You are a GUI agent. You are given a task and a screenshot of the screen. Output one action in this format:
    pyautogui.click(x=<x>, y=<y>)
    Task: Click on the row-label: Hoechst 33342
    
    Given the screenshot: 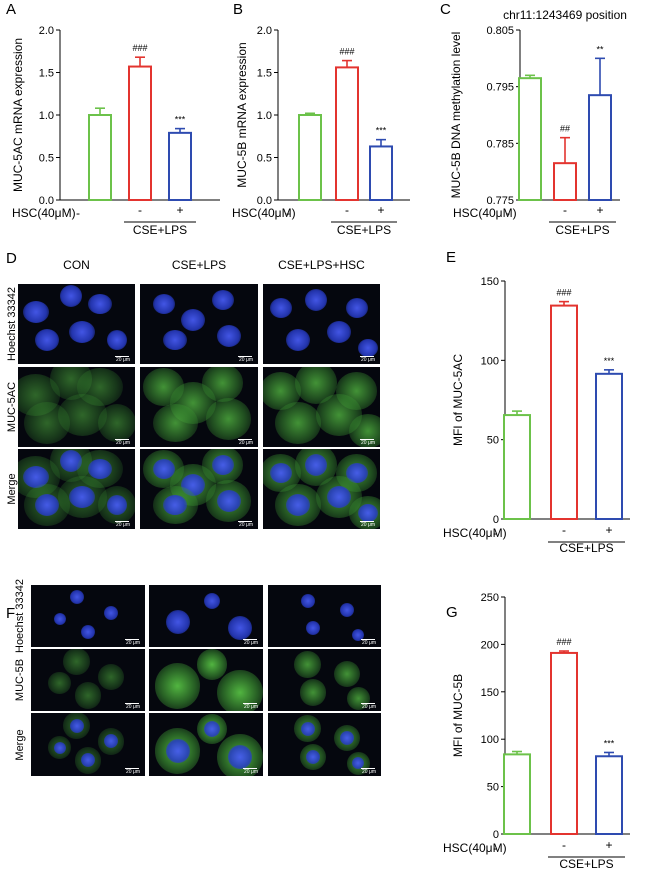 What is the action you would take?
    pyautogui.click(x=12, y=324)
    